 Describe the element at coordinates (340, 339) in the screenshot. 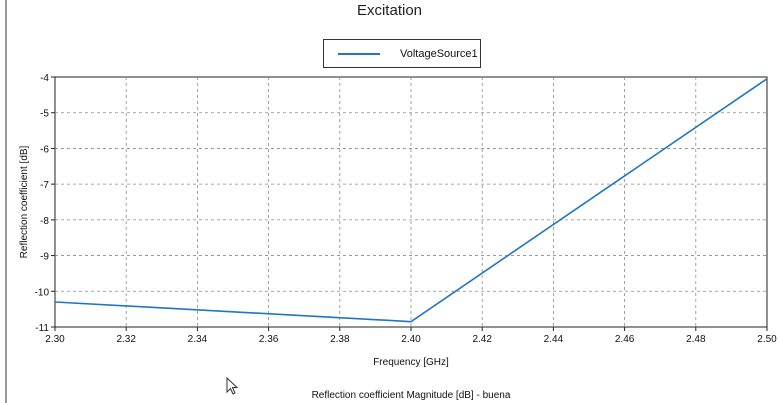

I see `x-tick-label: 2.38` at that location.